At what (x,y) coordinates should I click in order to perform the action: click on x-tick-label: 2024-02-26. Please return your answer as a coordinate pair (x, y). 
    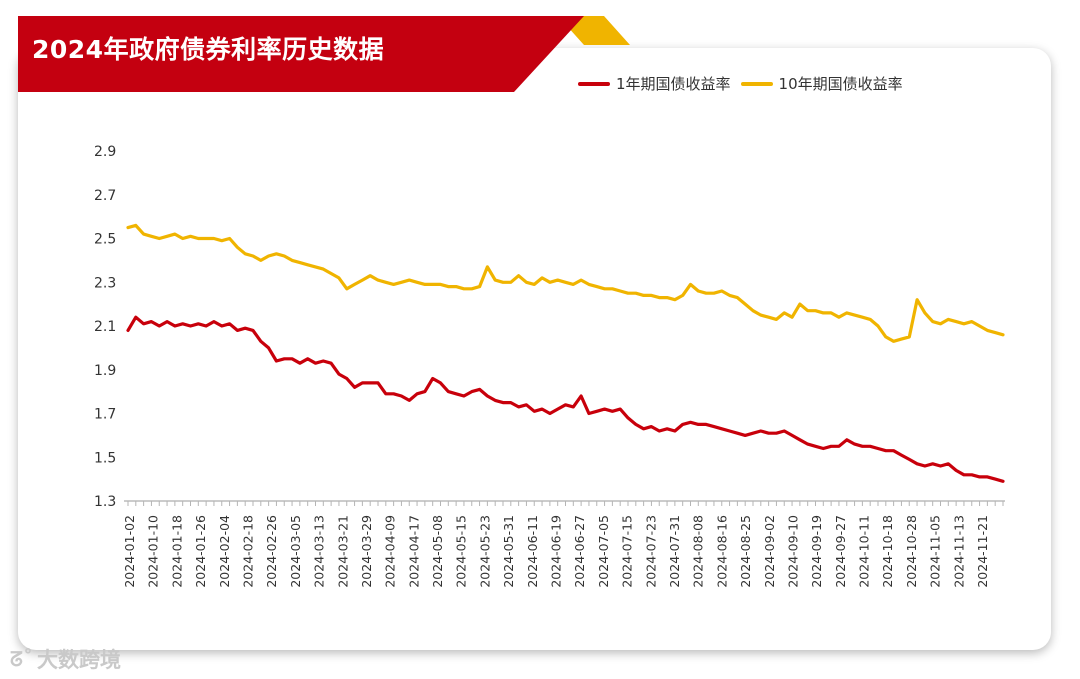
    Looking at the image, I should click on (271, 551).